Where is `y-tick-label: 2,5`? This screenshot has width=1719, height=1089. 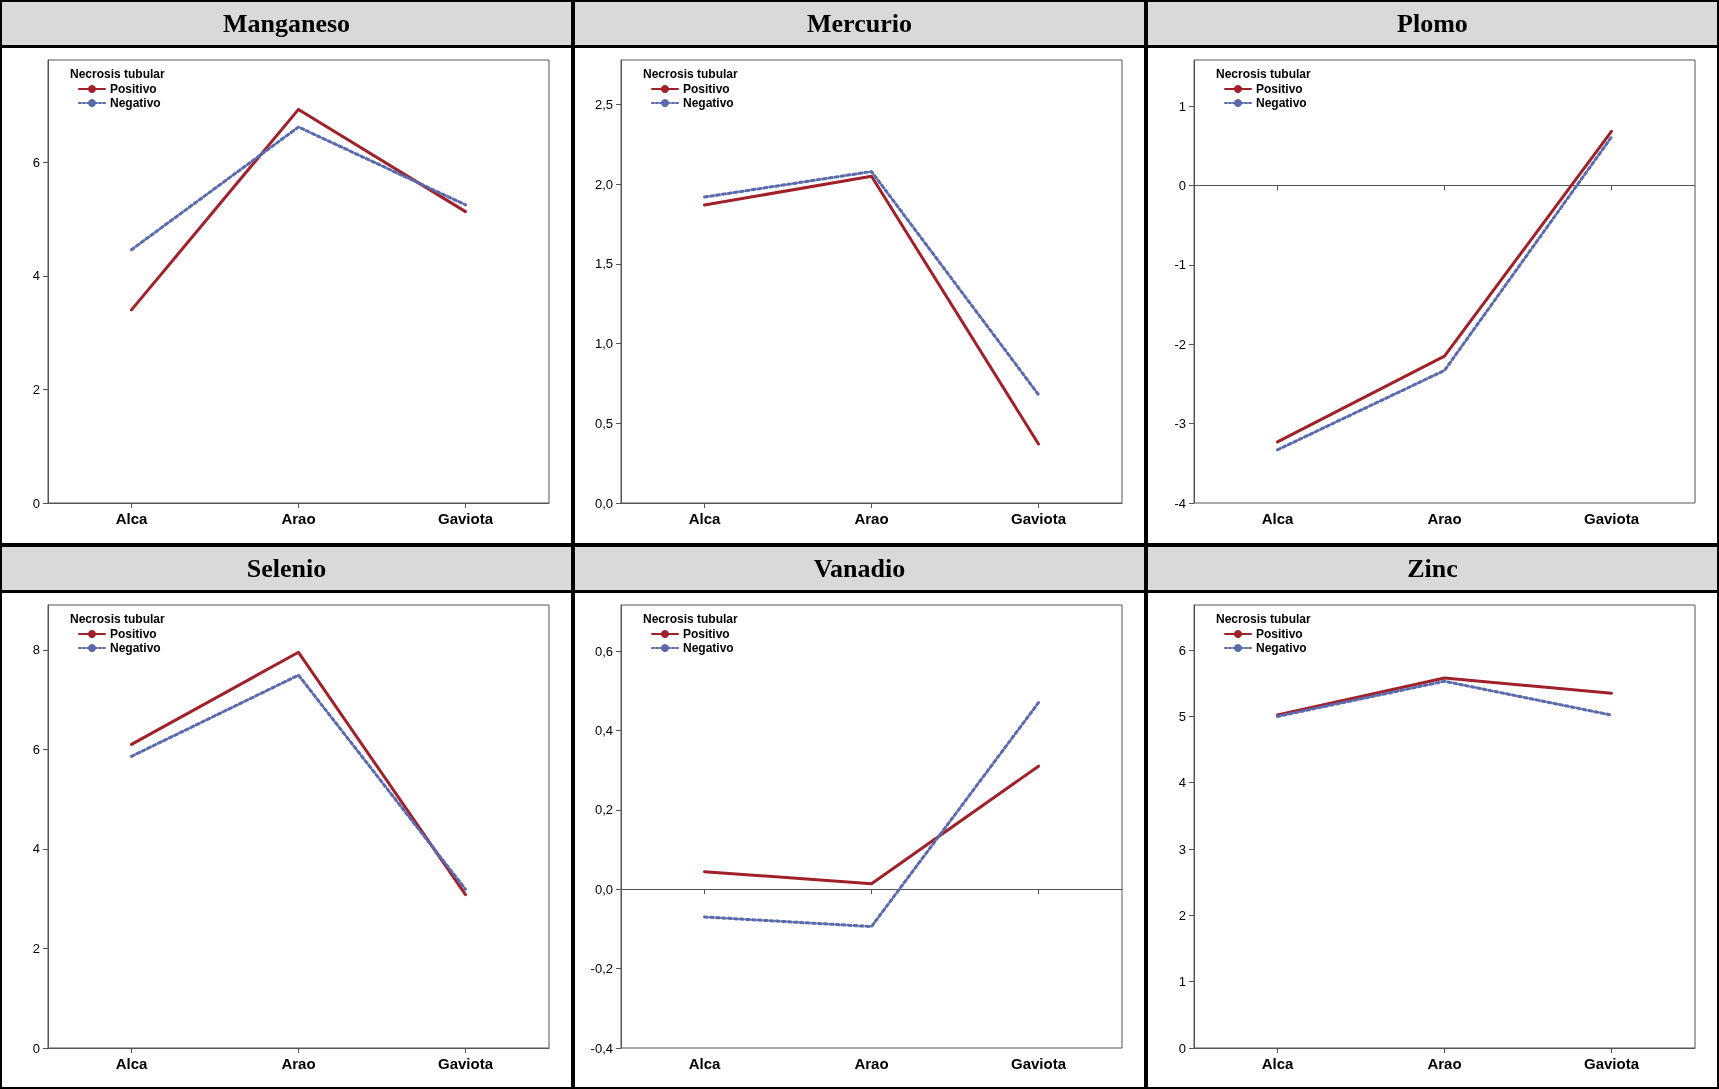 y-tick-label: 2,5 is located at coordinates (603, 105).